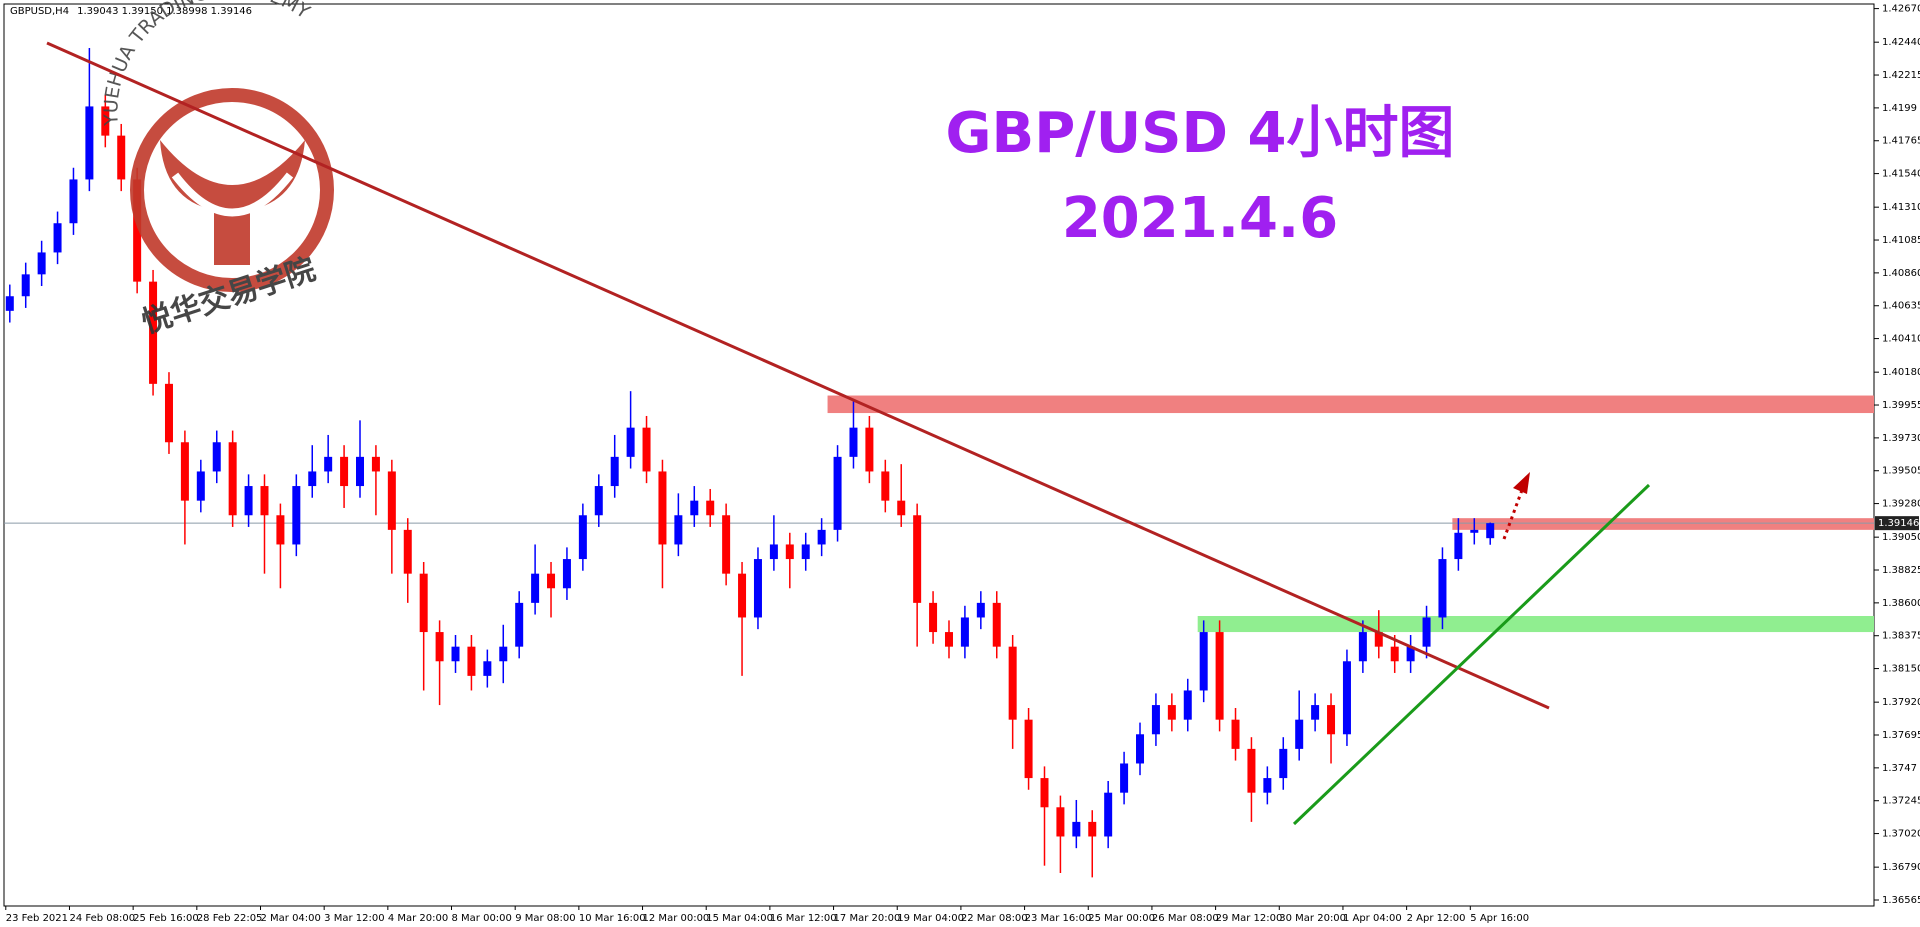 The height and width of the screenshot is (927, 1920). What do you see at coordinates (1901, 240) in the screenshot?
I see `y-tick-label: 1.41085` at bounding box center [1901, 240].